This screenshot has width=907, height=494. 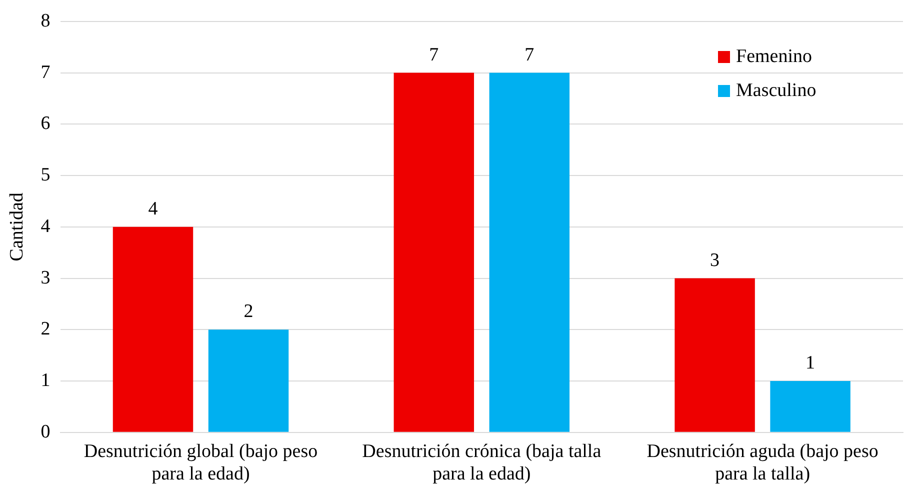 I want to click on data-label: 4, so click(x=153, y=209).